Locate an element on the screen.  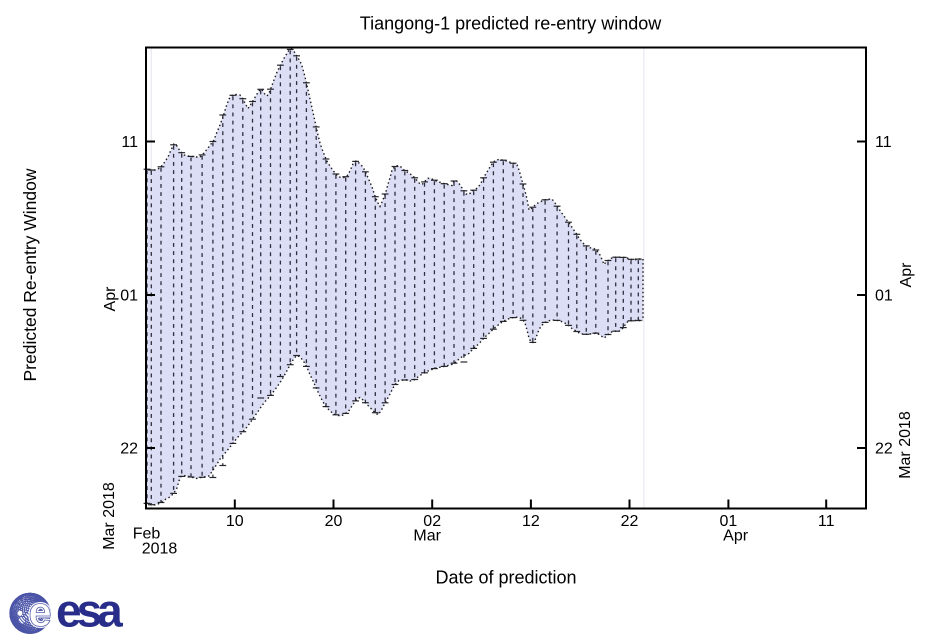
svg-text: Date of prediction is located at coordinates (505, 578).